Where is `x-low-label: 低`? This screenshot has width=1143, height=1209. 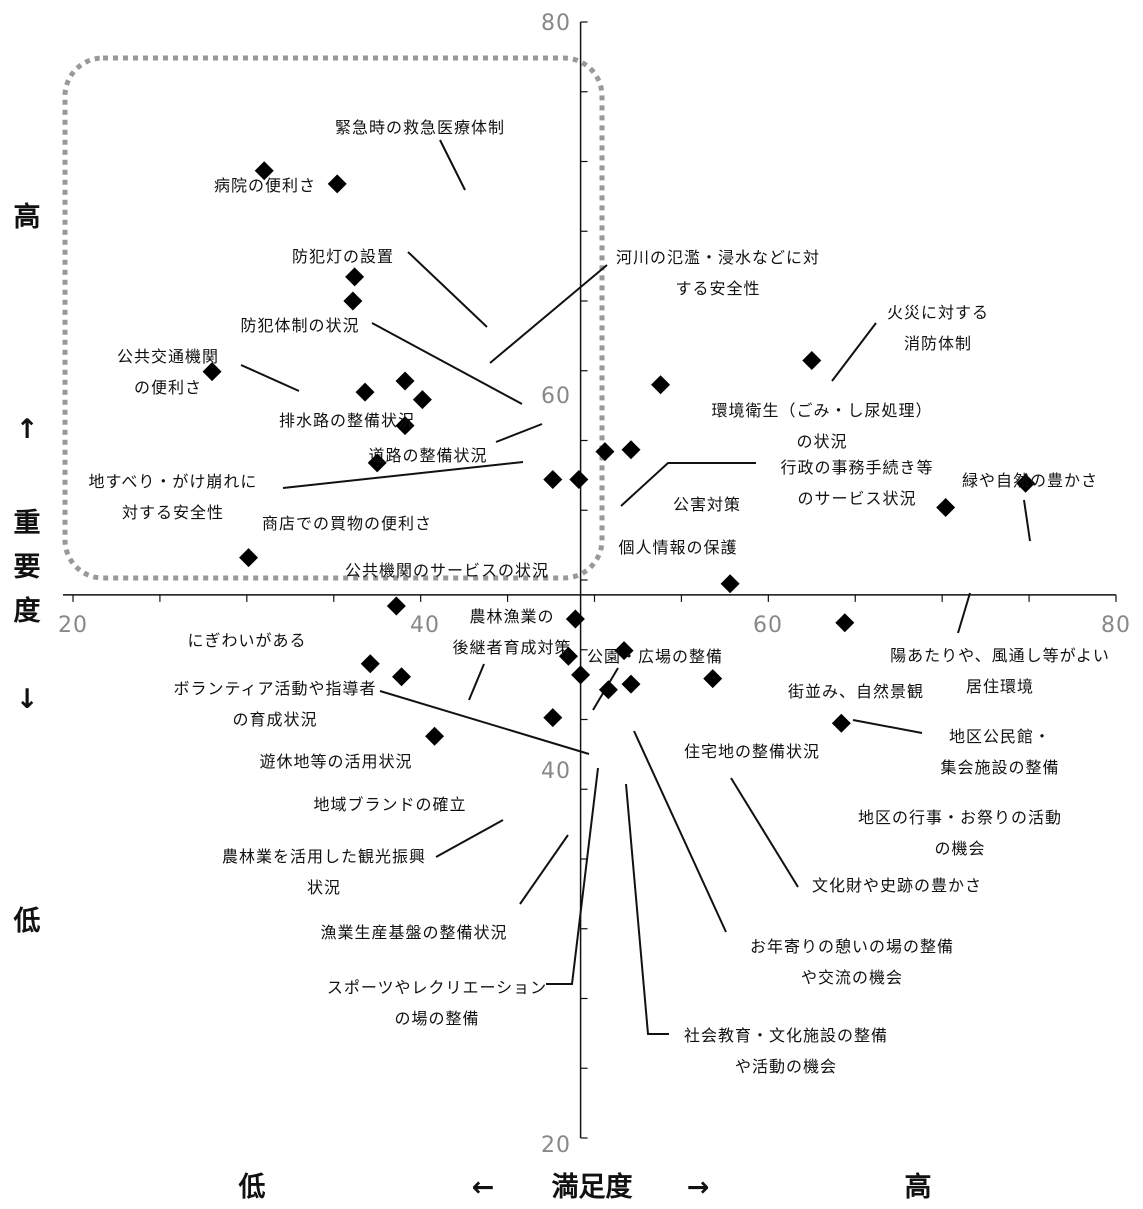
x-low-label: 低 is located at coordinates (252, 1187).